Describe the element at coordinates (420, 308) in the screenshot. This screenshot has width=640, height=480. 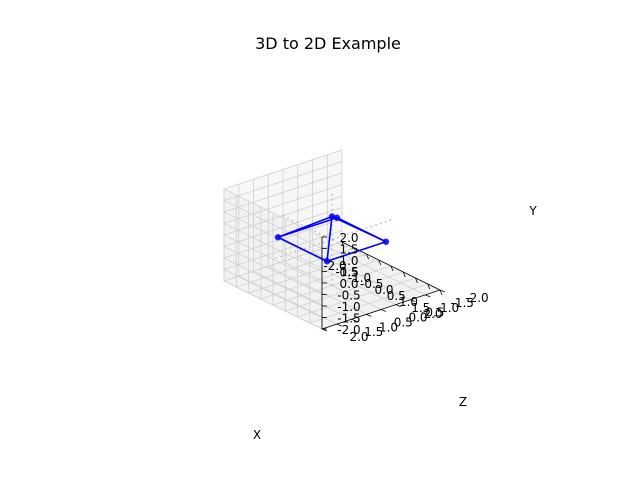
I see `x-tick-label: 1.5` at that location.